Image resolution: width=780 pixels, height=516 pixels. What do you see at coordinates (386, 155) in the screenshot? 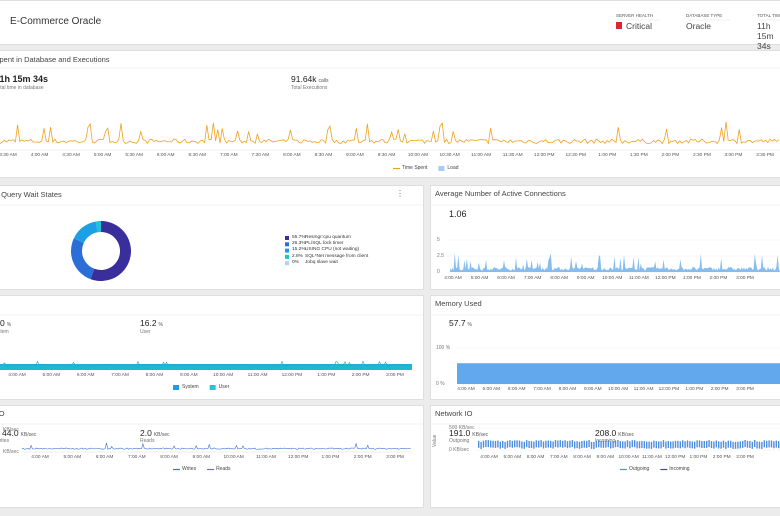
I see `x-tick-label: 9:30 AM` at bounding box center [386, 155].